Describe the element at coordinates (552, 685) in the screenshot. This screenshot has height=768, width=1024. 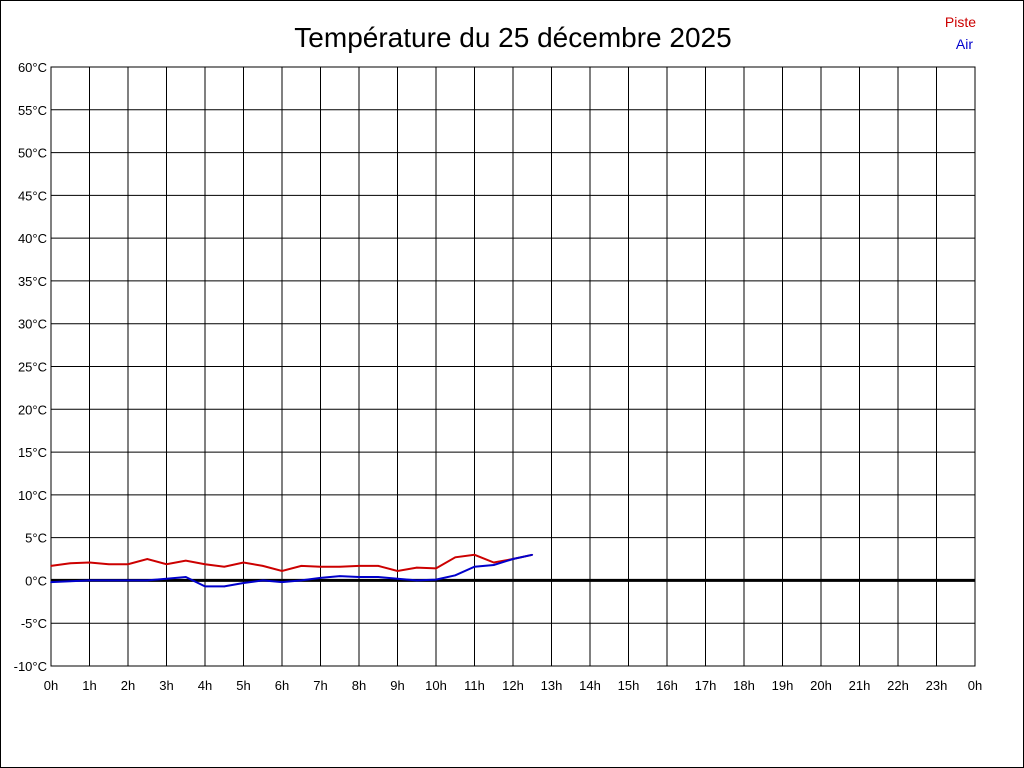
I see `x-tick-label: 13h` at that location.